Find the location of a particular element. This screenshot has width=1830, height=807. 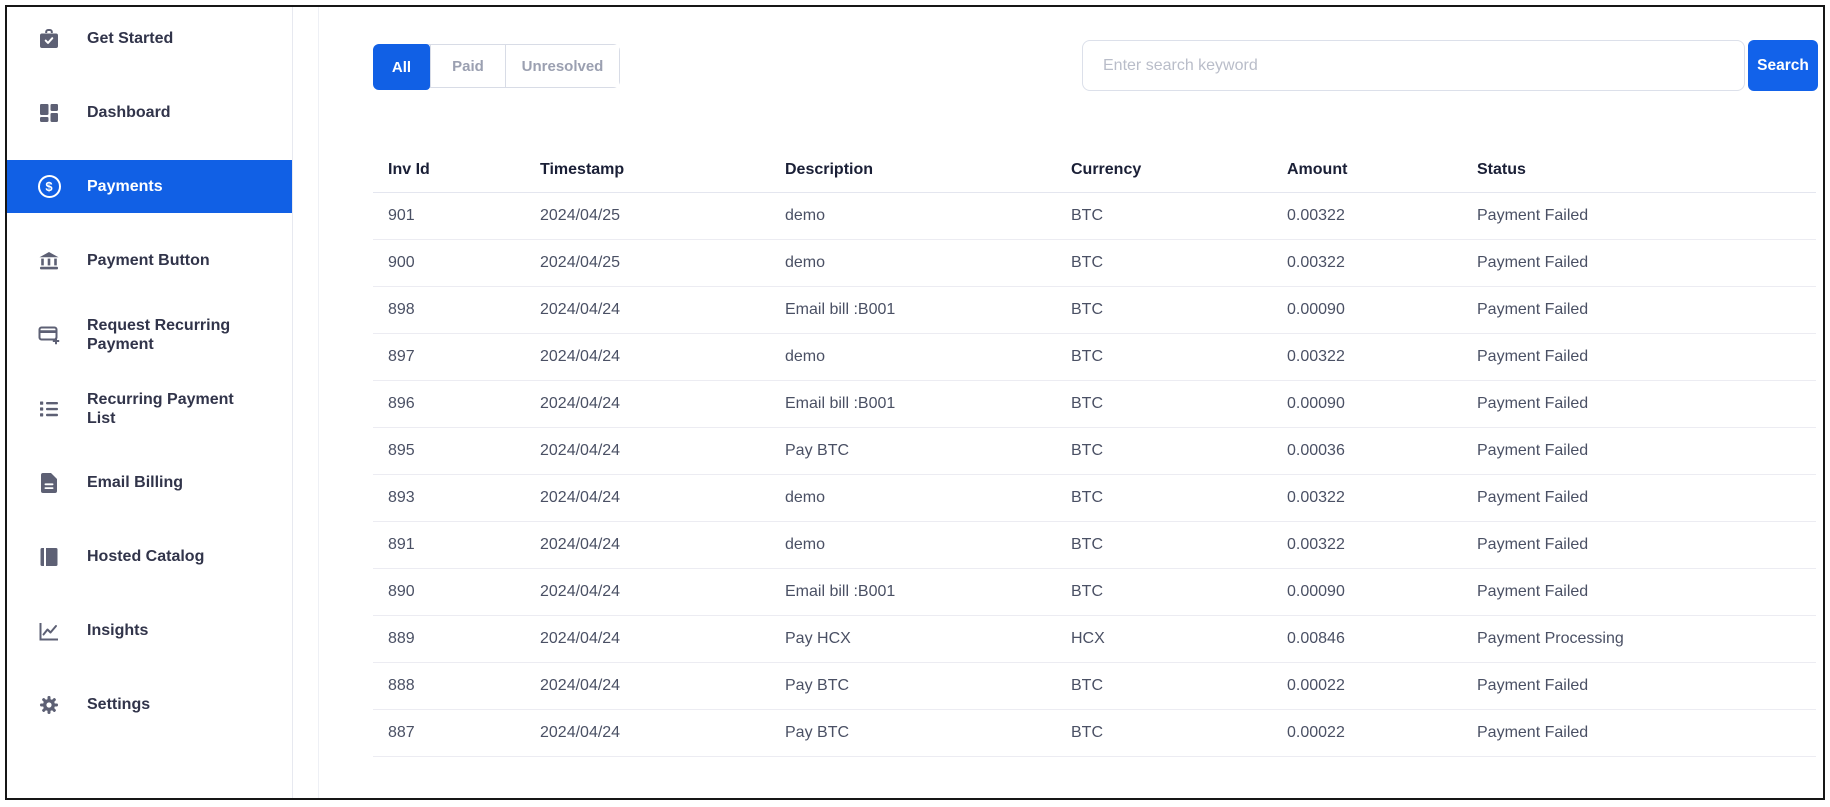

sidebar-item-email-billing: Email Billing is located at coordinates (149, 482).